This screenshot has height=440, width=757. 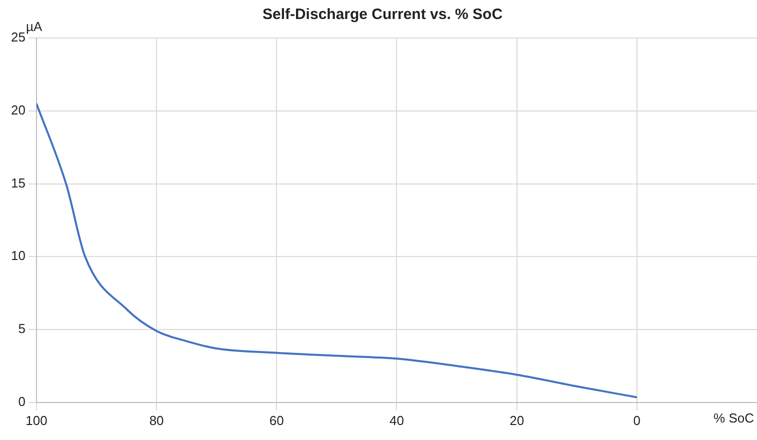 I want to click on y-tick-label: 20, so click(x=18, y=110).